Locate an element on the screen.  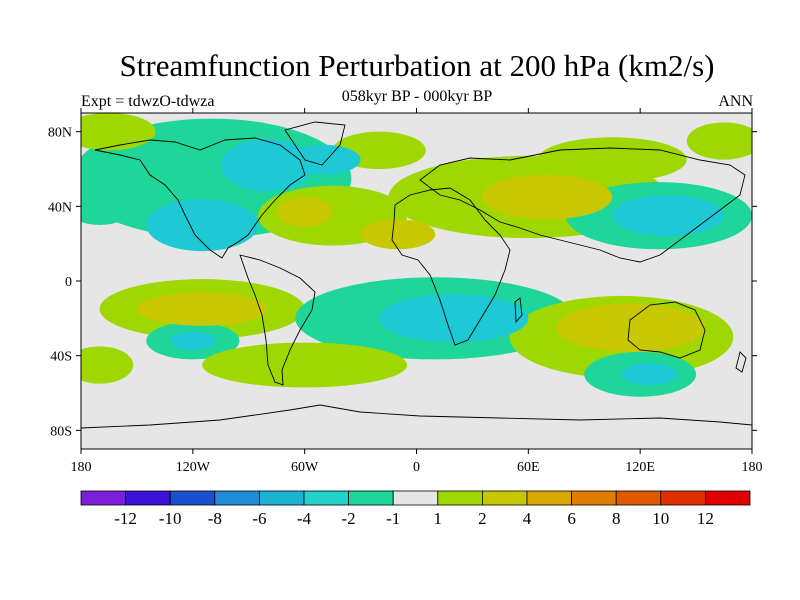
colorbar-label-2: -8 is located at coordinates (215, 518).